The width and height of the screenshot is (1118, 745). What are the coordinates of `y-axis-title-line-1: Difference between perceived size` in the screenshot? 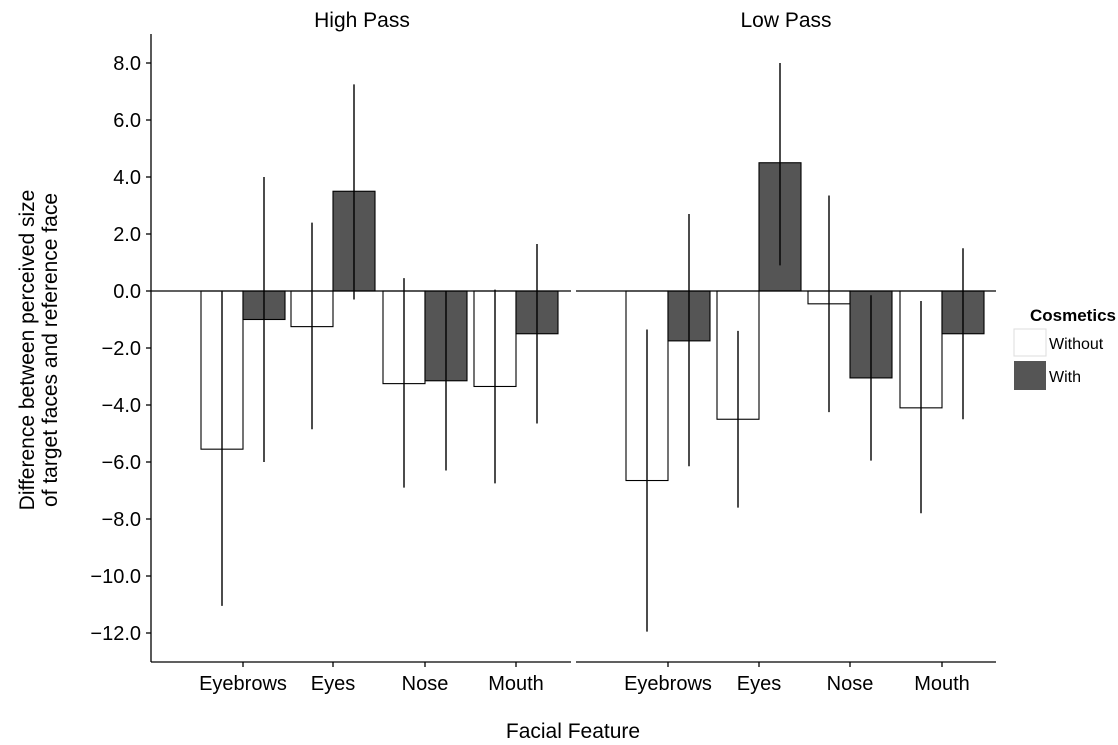 It's located at (27, 350).